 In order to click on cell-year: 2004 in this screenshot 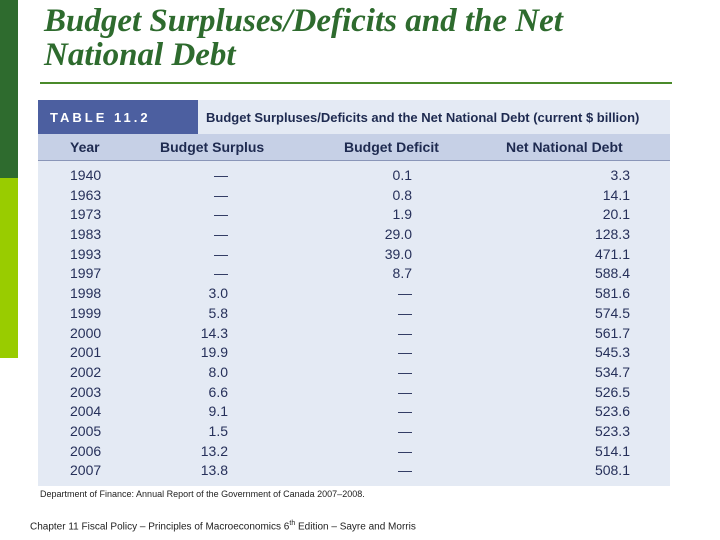, I will do `click(86, 411)`.